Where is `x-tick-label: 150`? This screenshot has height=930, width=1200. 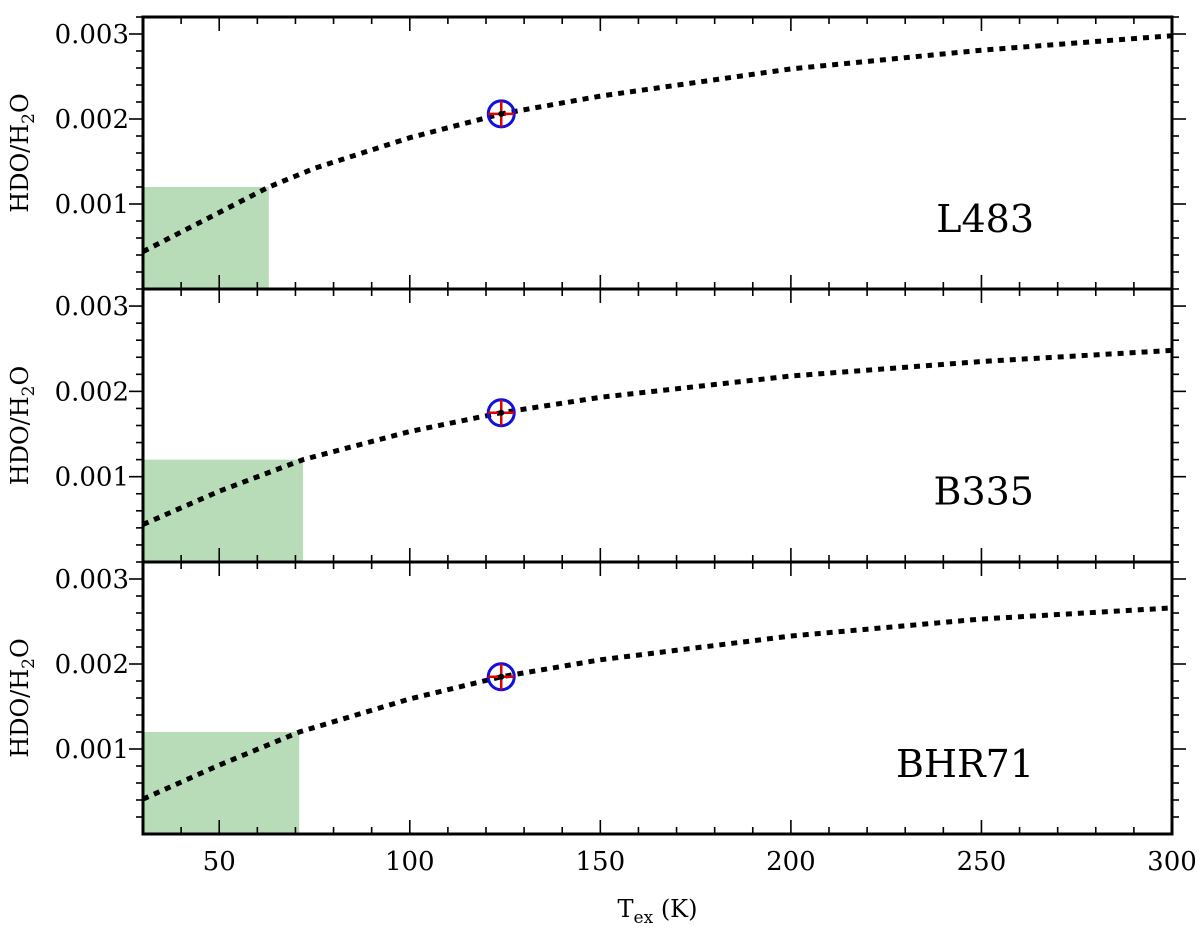
x-tick-label: 150 is located at coordinates (601, 862).